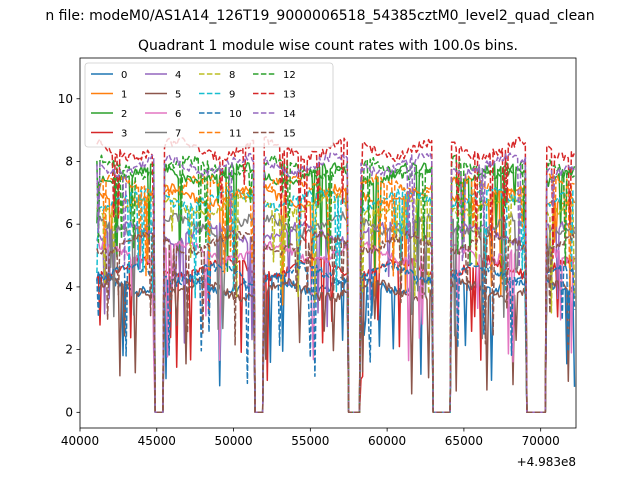 This screenshot has width=640, height=480. I want to click on legend-label-15: 15, so click(289, 134).